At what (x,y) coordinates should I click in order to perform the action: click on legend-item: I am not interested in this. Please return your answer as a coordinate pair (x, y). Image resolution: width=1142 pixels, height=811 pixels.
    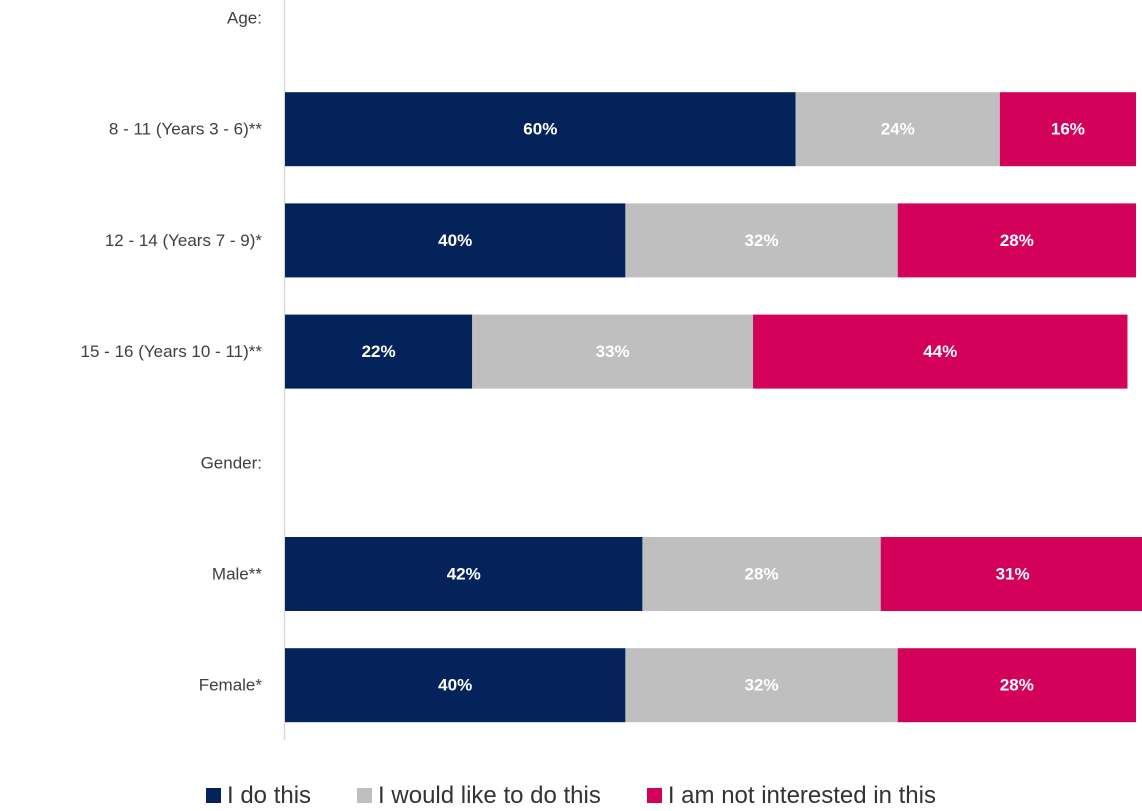
    Looking at the image, I should click on (791, 795).